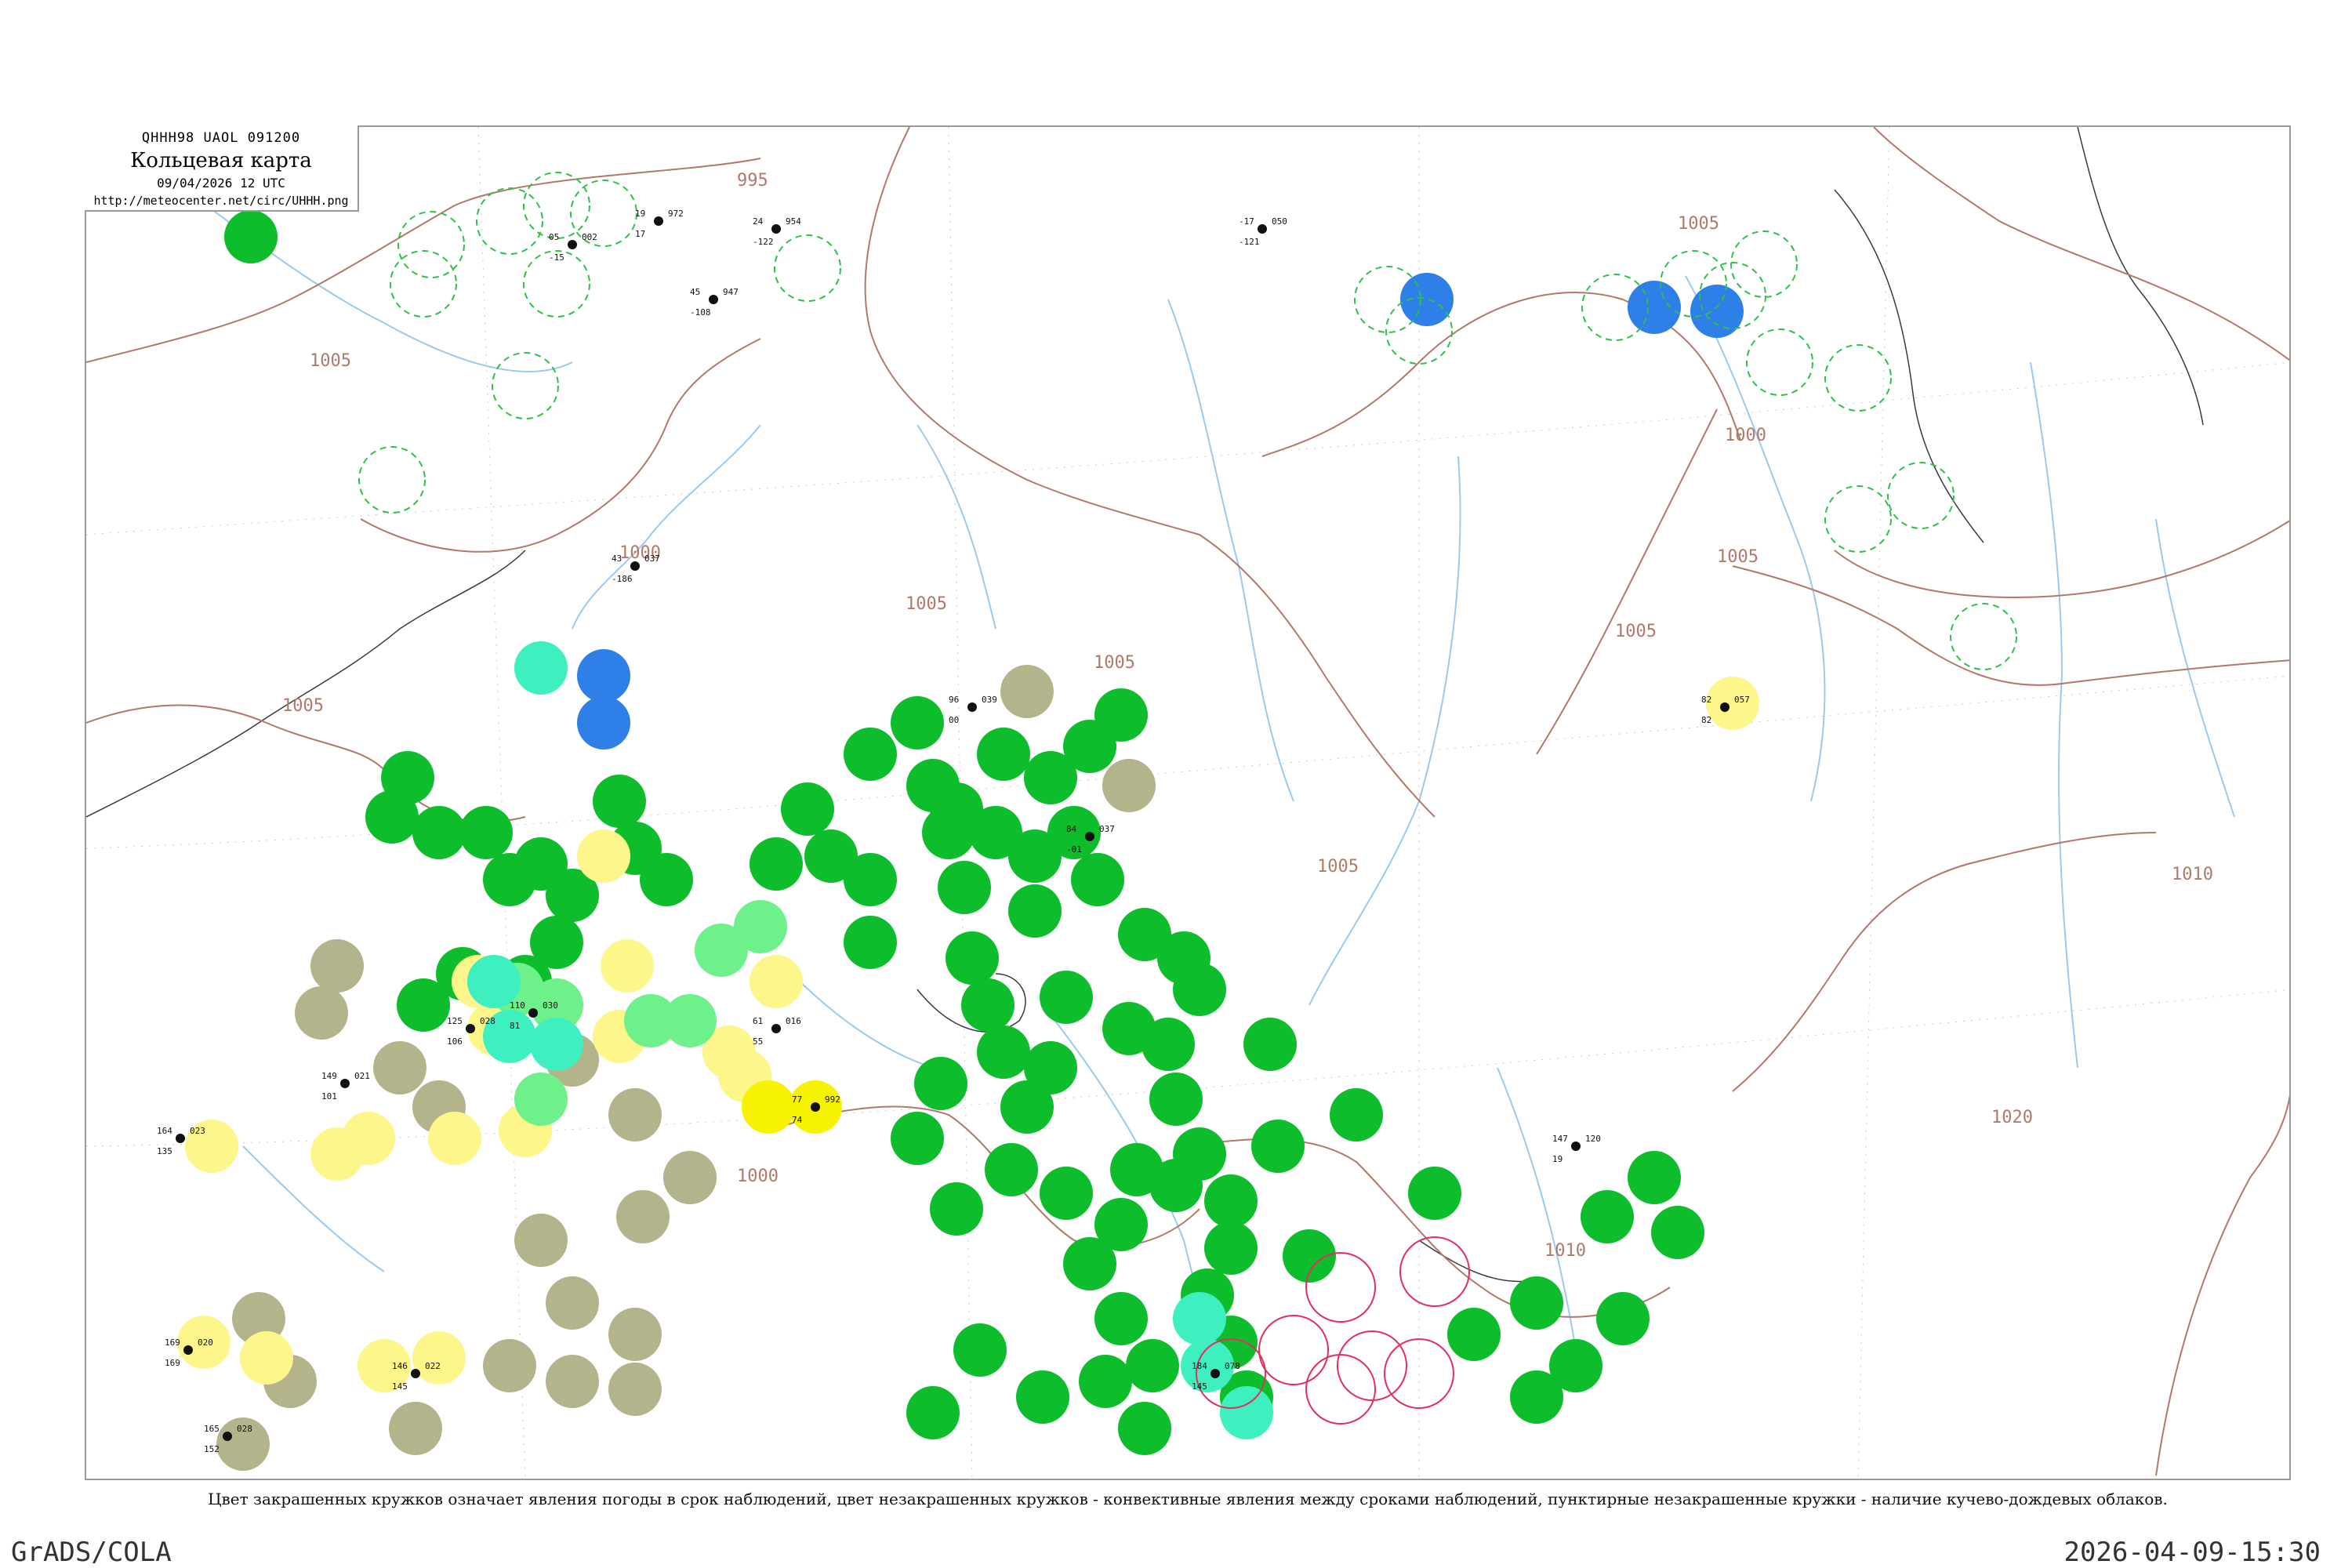 This screenshot has height=1568, width=2352. Describe the element at coordinates (164, 1131) in the screenshot. I see `station-temperature: 164` at that location.